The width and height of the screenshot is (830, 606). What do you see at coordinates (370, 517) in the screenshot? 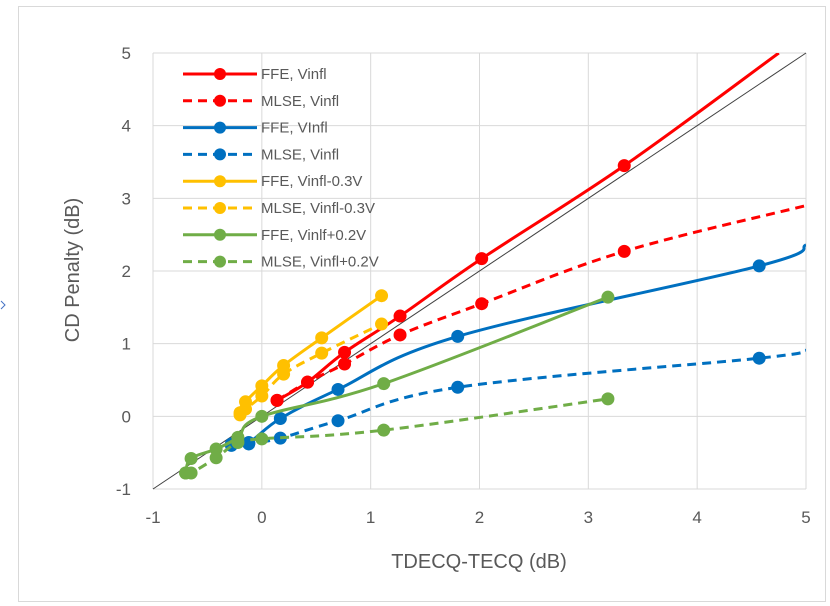
I see `x-tick-label: 1` at bounding box center [370, 517].